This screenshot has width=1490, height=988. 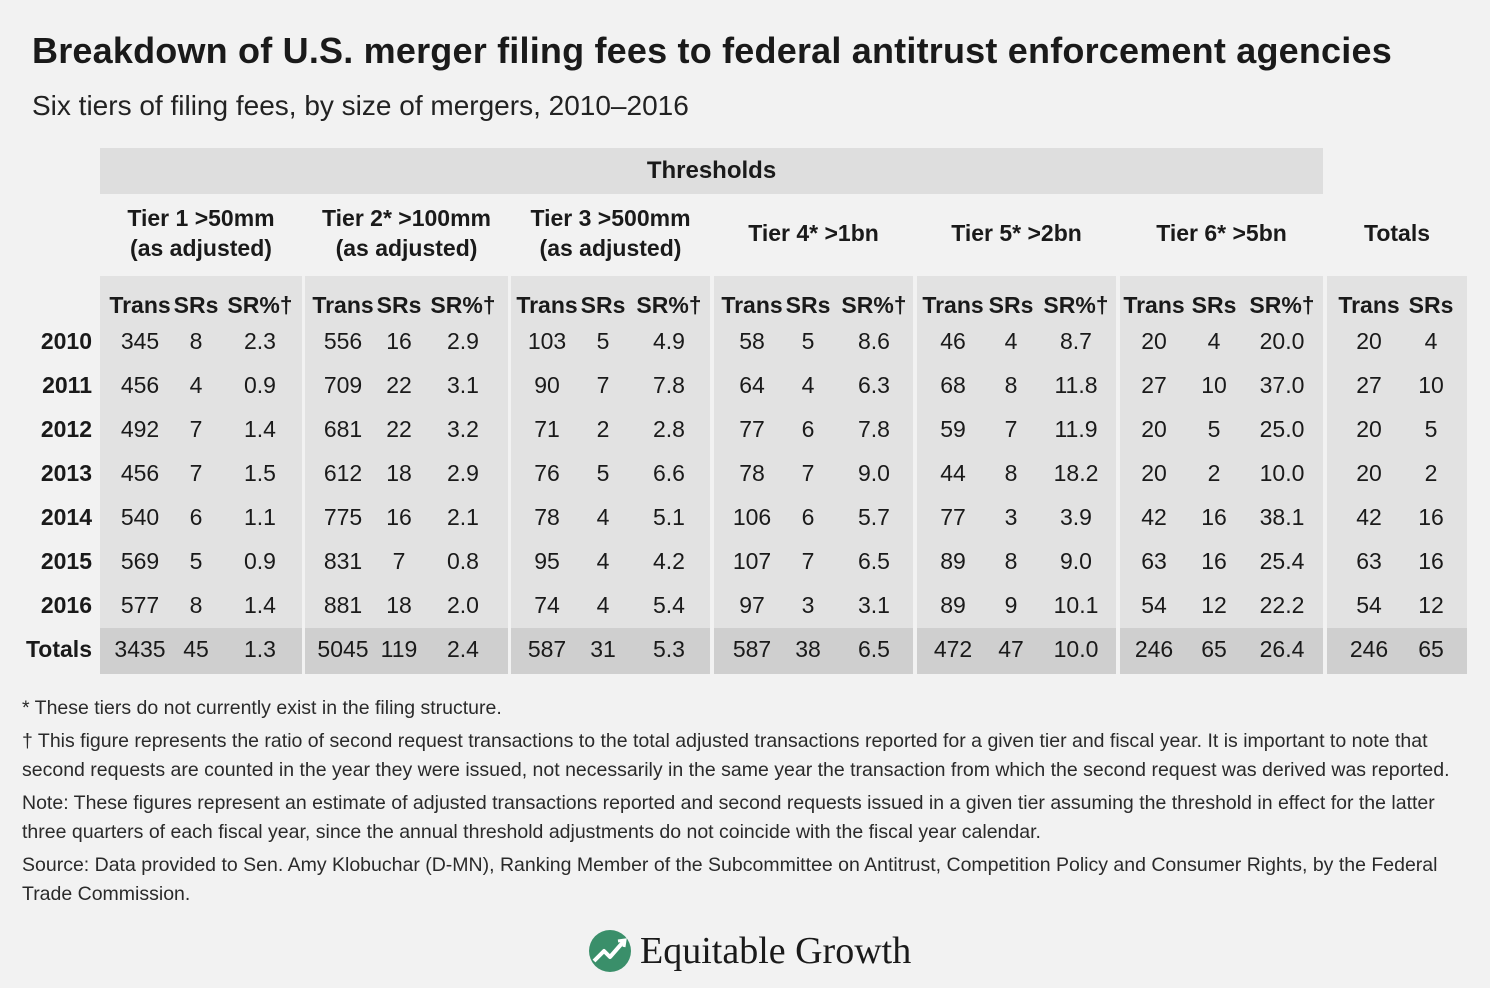 I want to click on table-cell: 11.9, so click(x=1076, y=429).